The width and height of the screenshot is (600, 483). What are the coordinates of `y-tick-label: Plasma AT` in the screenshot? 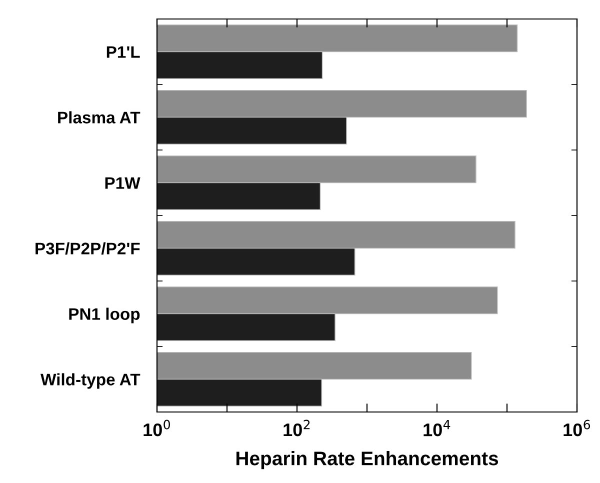 It's located at (99, 117).